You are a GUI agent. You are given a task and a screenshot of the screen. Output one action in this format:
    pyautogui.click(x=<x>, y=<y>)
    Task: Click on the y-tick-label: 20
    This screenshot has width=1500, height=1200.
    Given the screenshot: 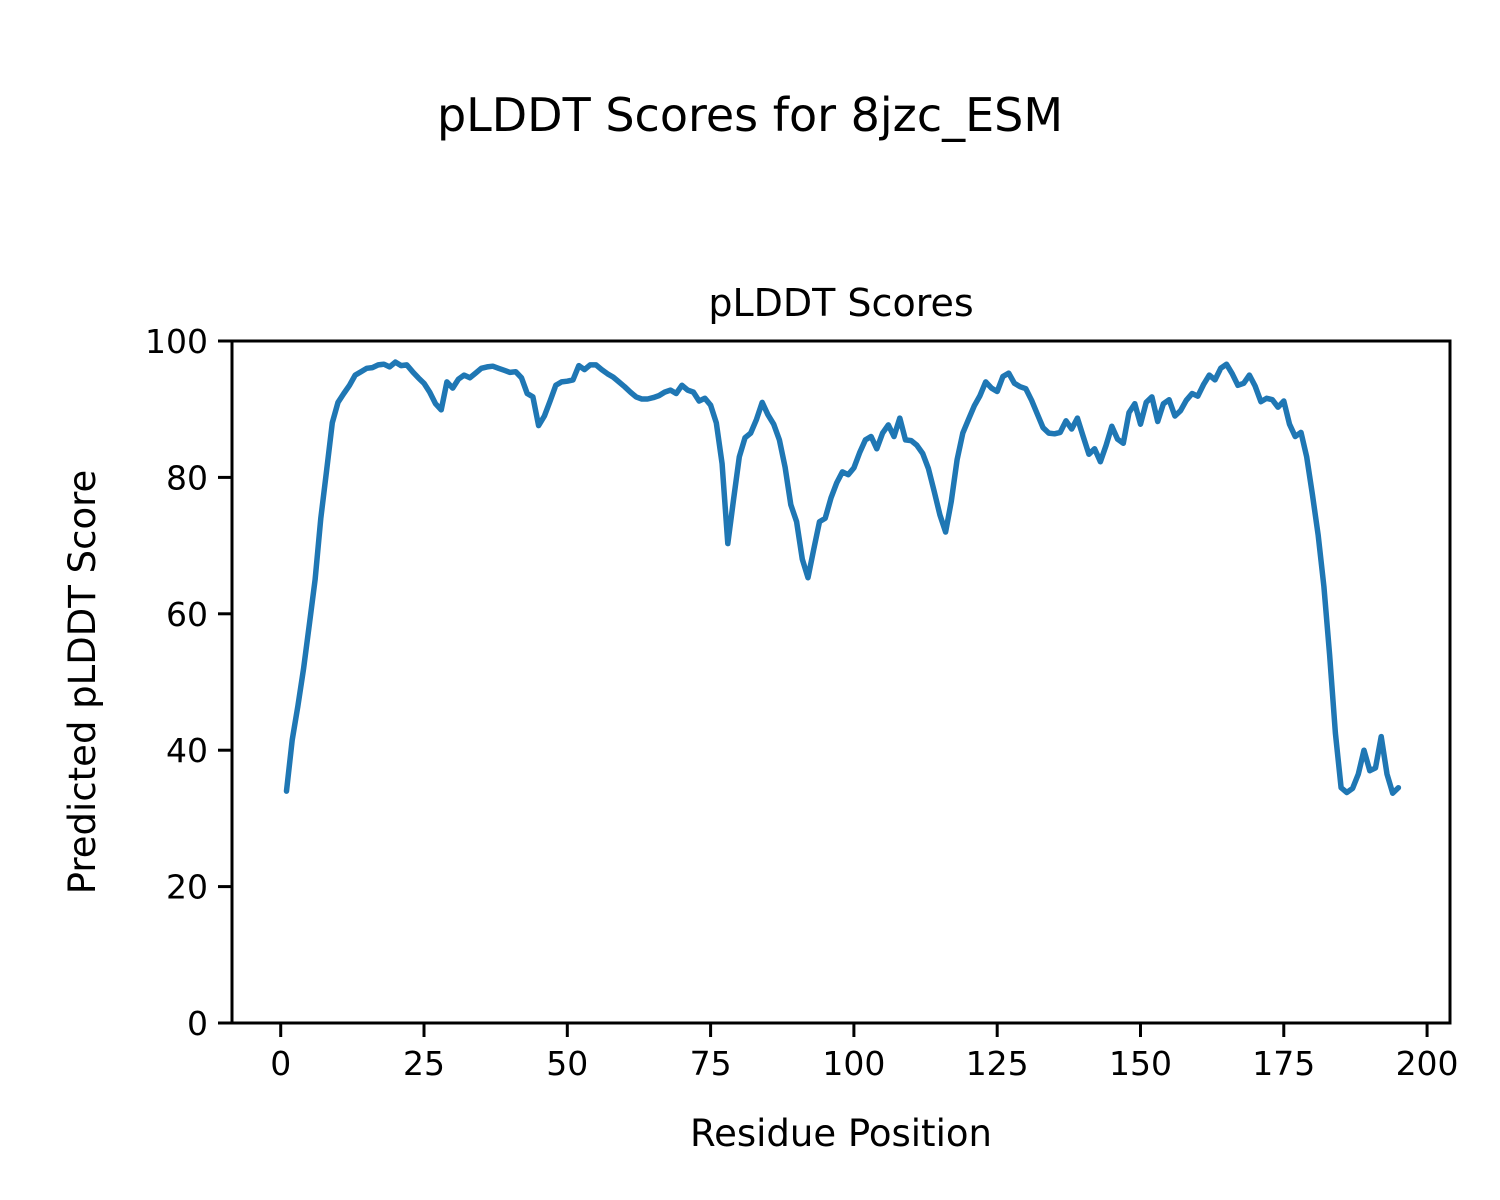 What is the action you would take?
    pyautogui.click(x=187, y=887)
    